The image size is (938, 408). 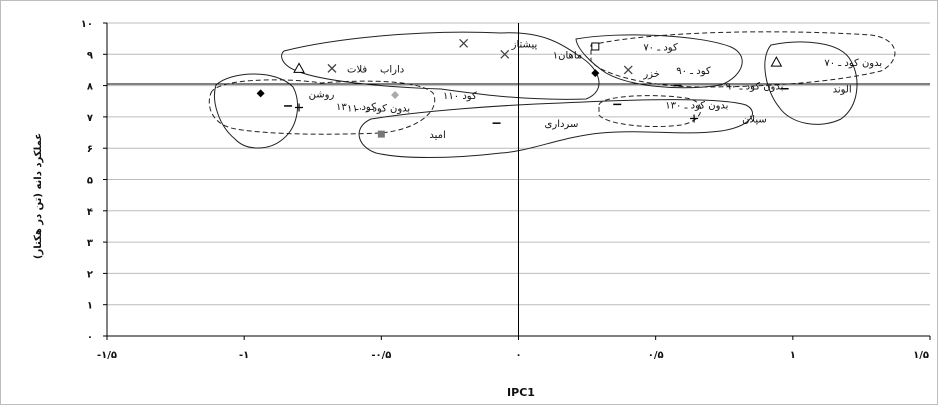 I want to click on y-tick-label: ۶, so click(x=90, y=149).